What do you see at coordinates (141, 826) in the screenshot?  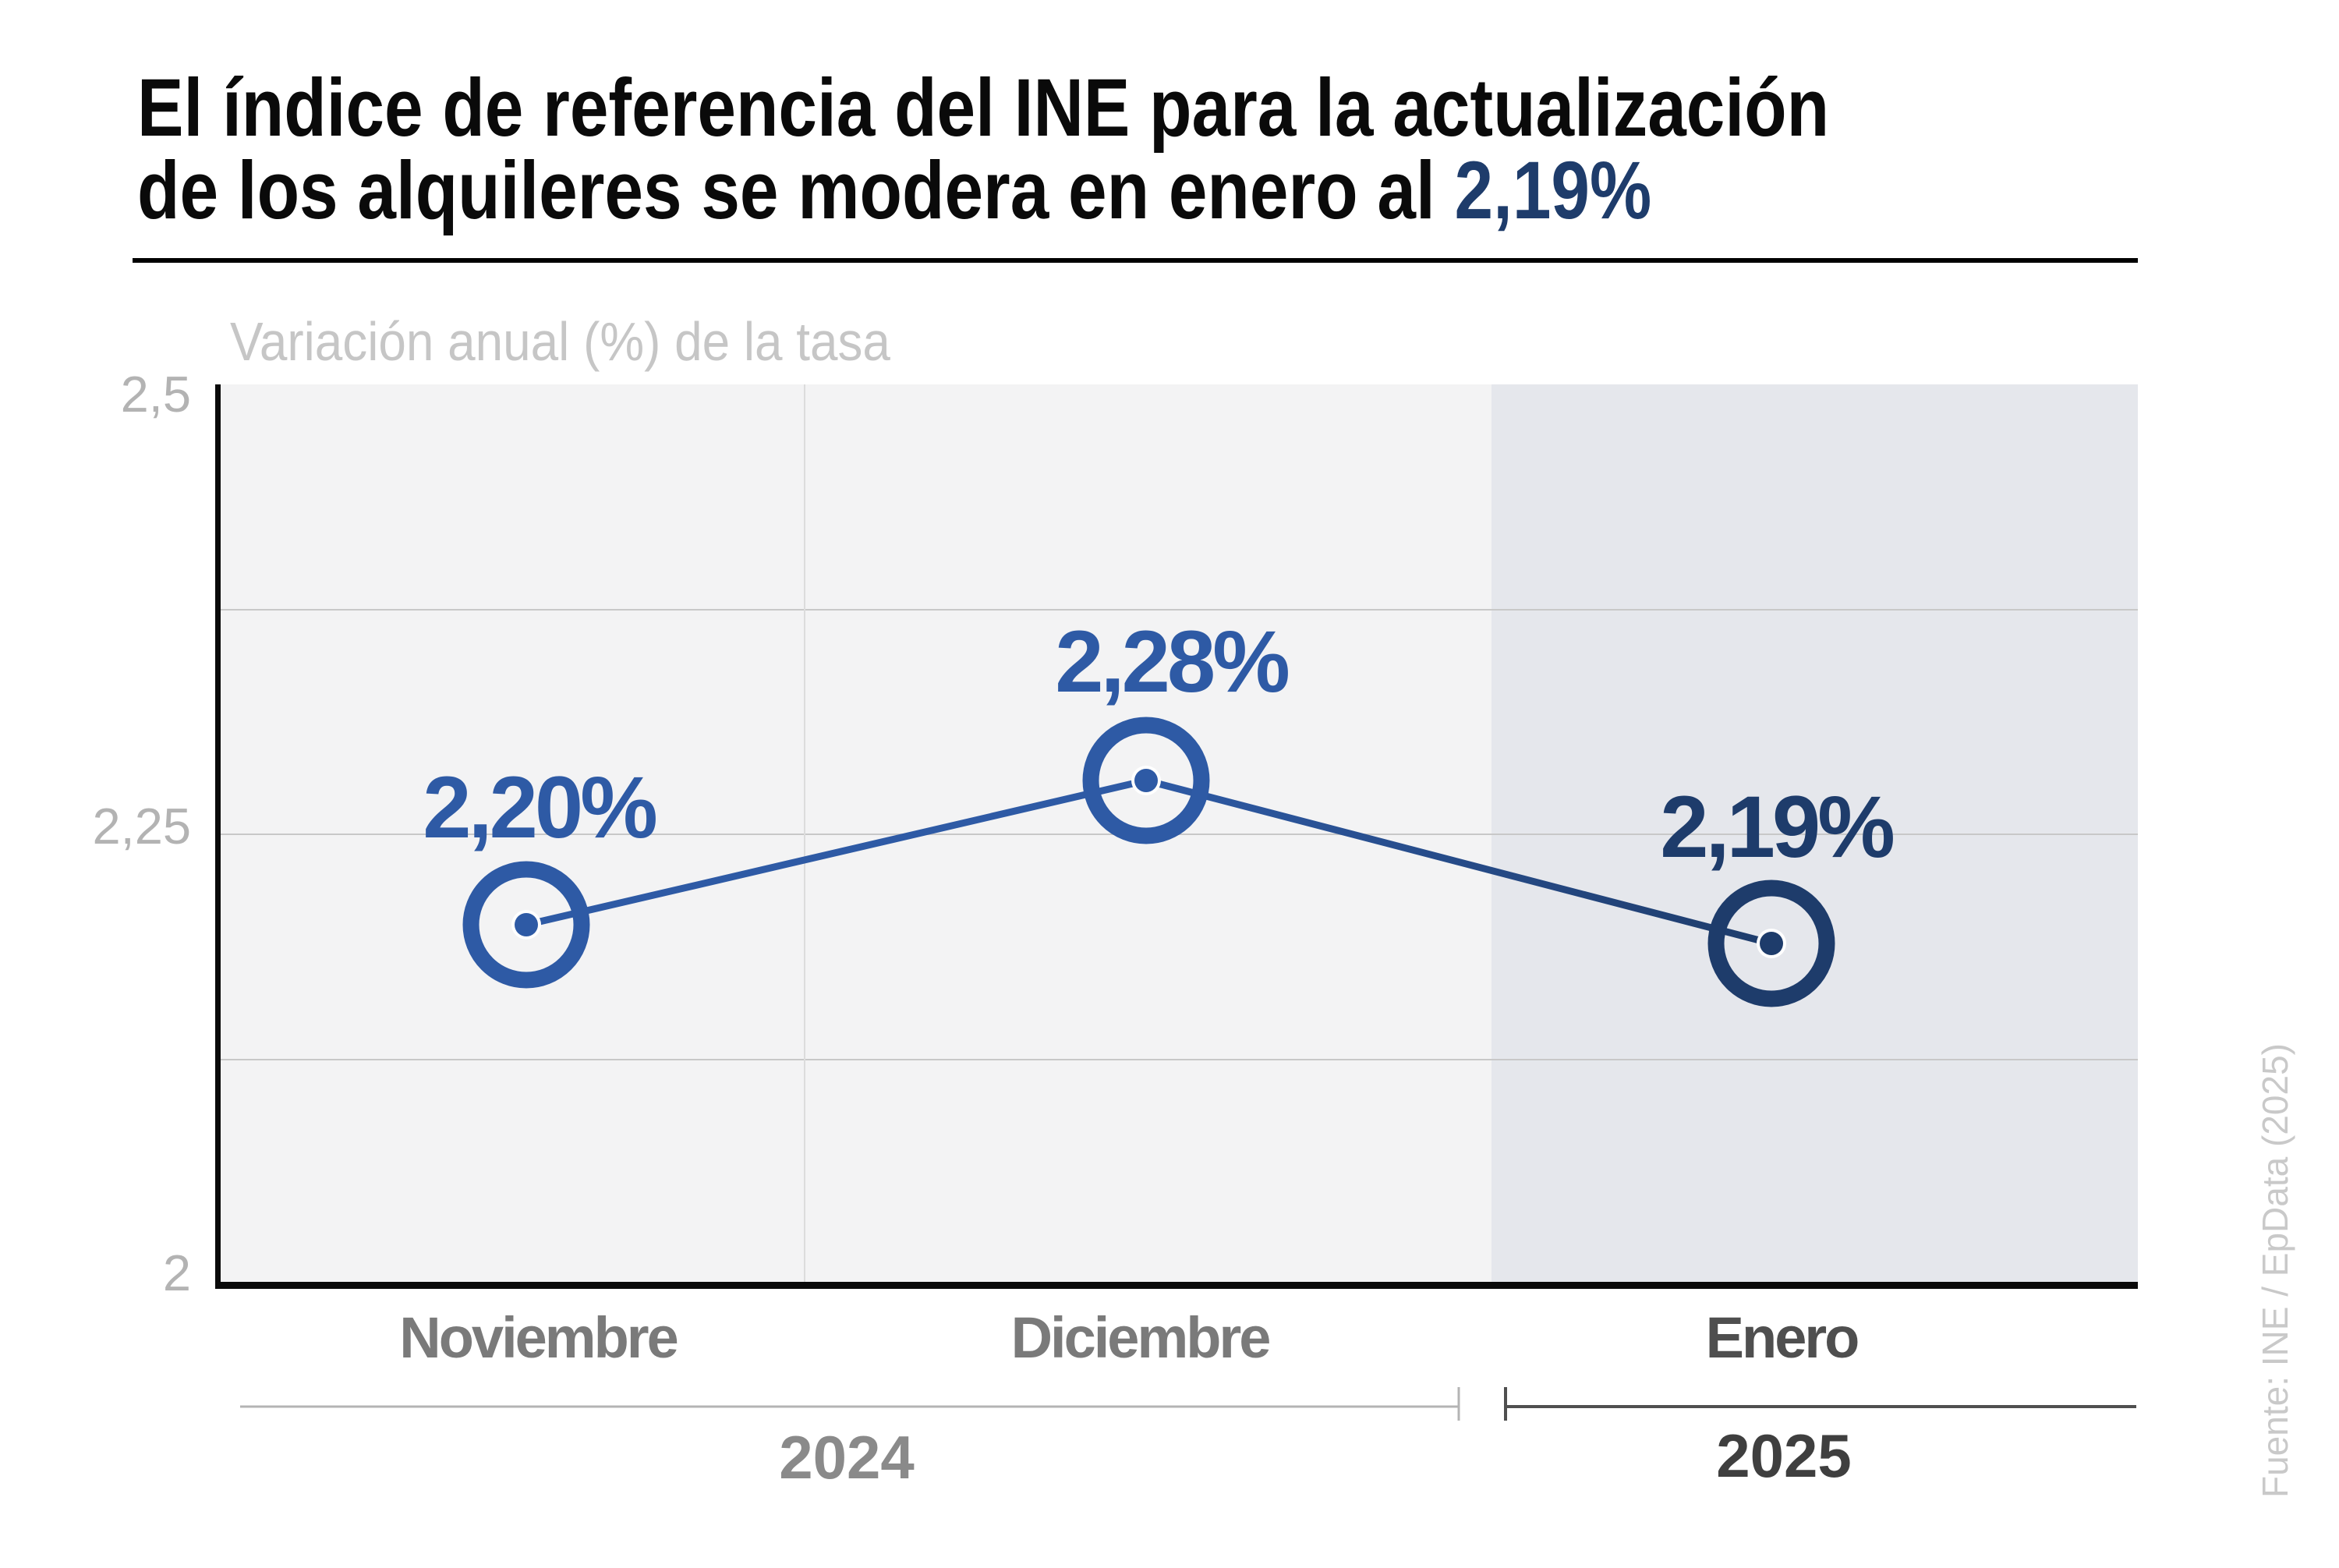 I see `svg-text: 2,25` at bounding box center [141, 826].